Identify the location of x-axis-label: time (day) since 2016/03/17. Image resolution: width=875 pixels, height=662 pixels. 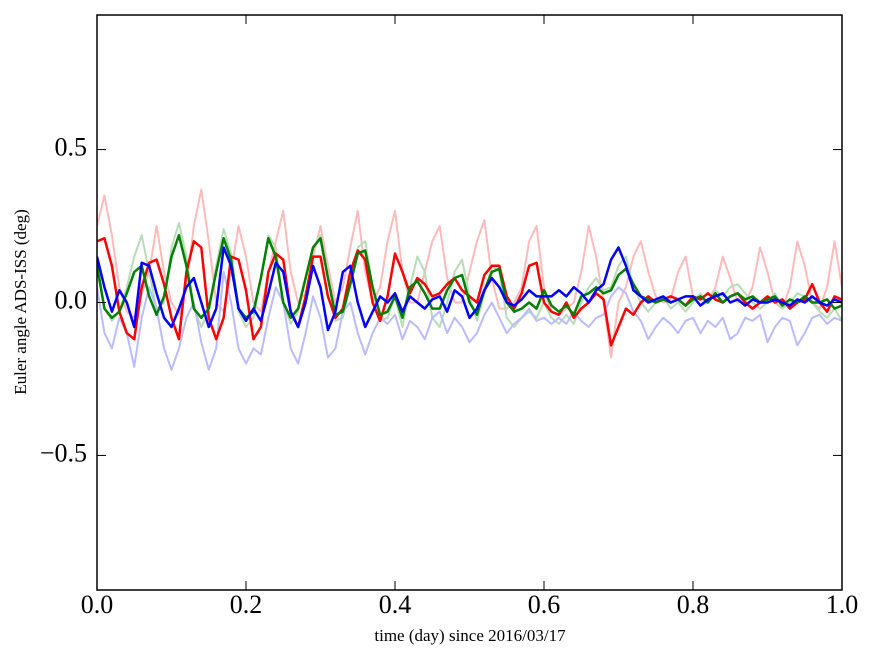
(470, 635).